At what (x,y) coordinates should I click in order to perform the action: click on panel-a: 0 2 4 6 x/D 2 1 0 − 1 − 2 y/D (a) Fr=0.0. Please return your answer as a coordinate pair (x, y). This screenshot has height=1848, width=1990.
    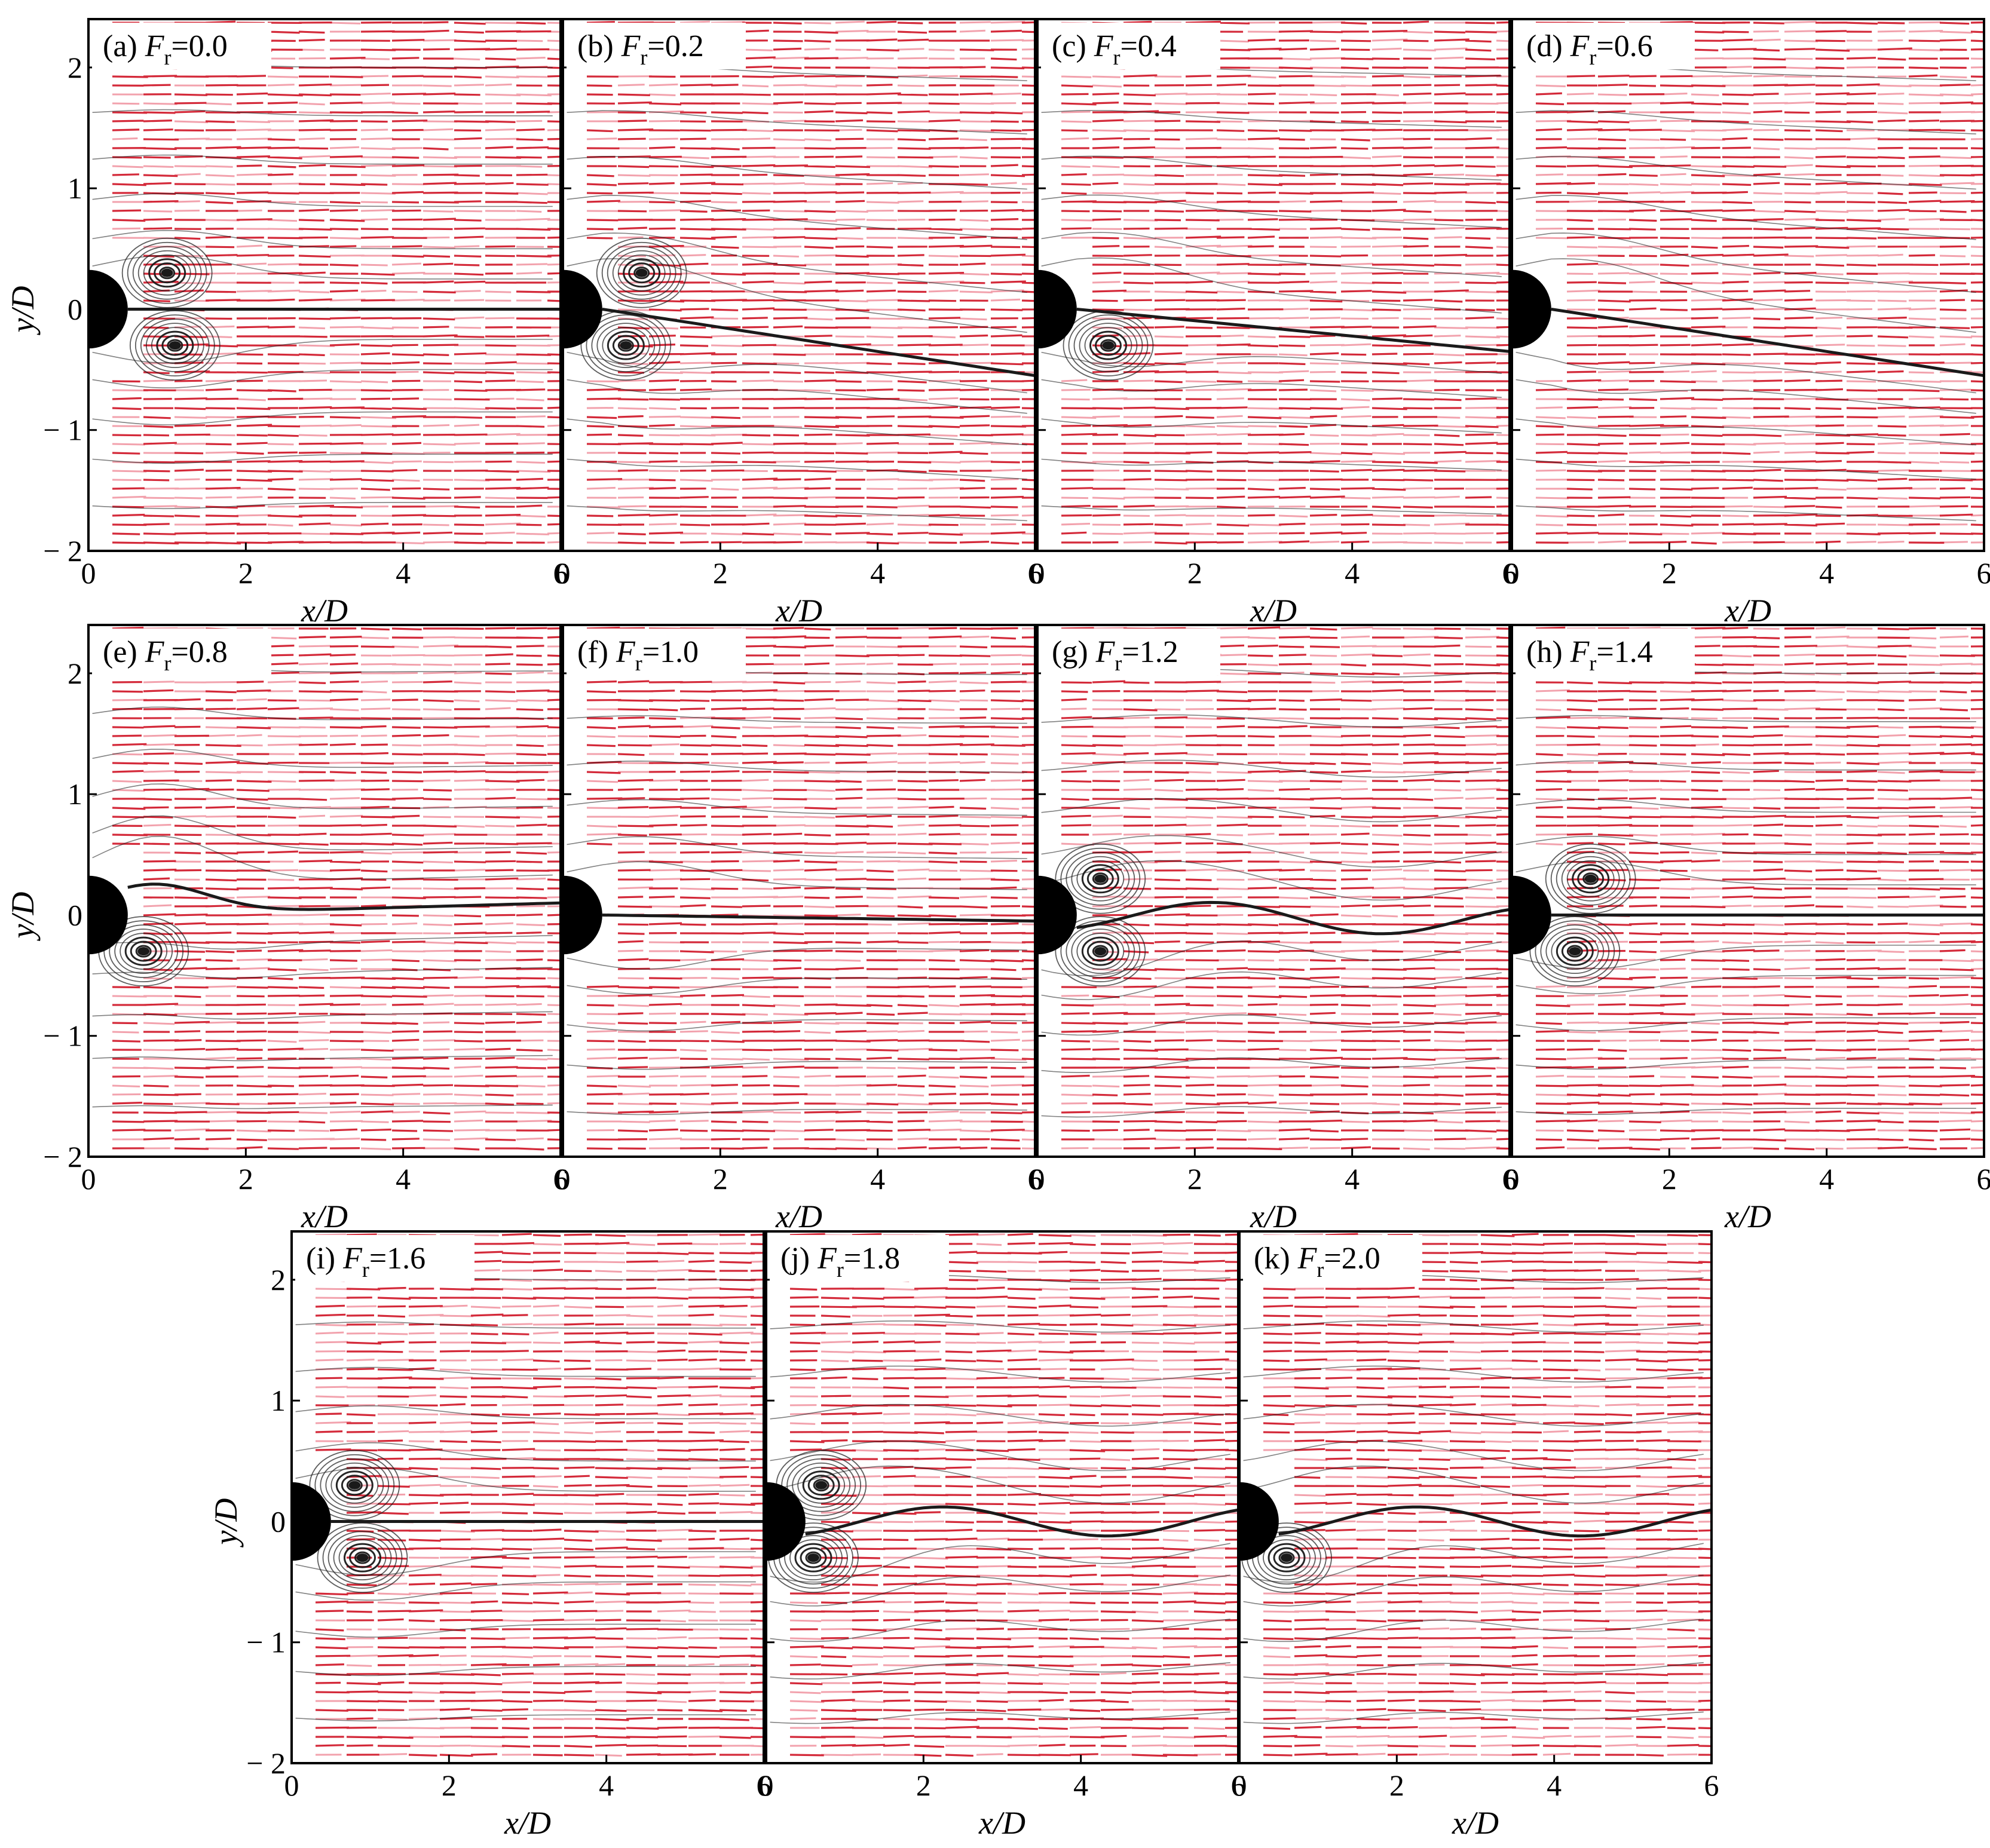
    Looking at the image, I should click on (286, 323).